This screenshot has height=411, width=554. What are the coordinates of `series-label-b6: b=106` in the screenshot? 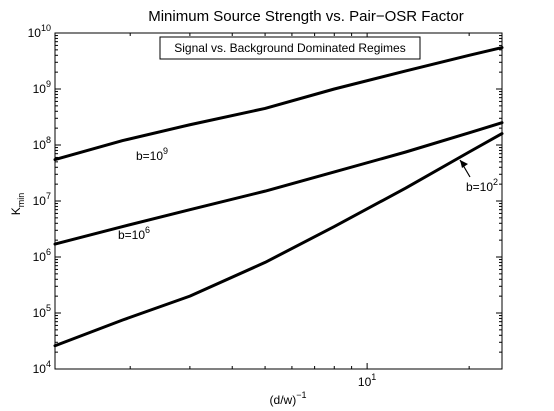 It's located at (134, 233).